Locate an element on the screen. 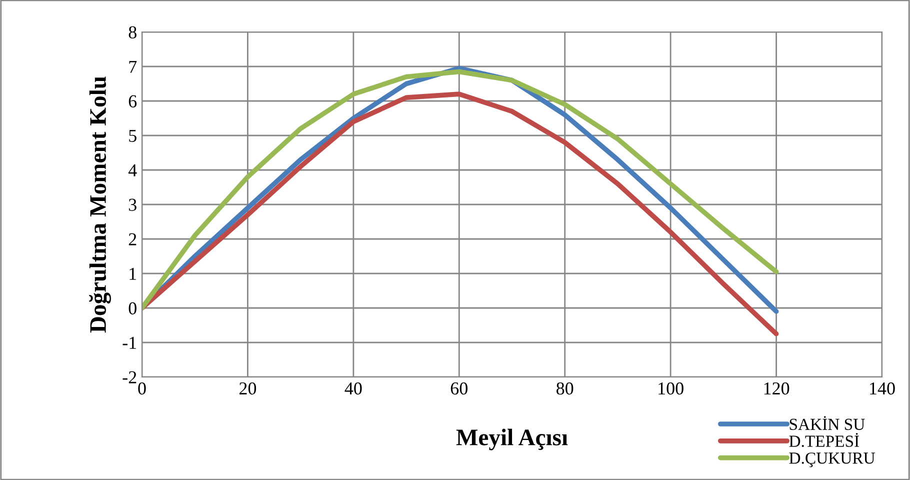 This screenshot has height=480, width=910. x-tick-label: 0 is located at coordinates (142, 388).